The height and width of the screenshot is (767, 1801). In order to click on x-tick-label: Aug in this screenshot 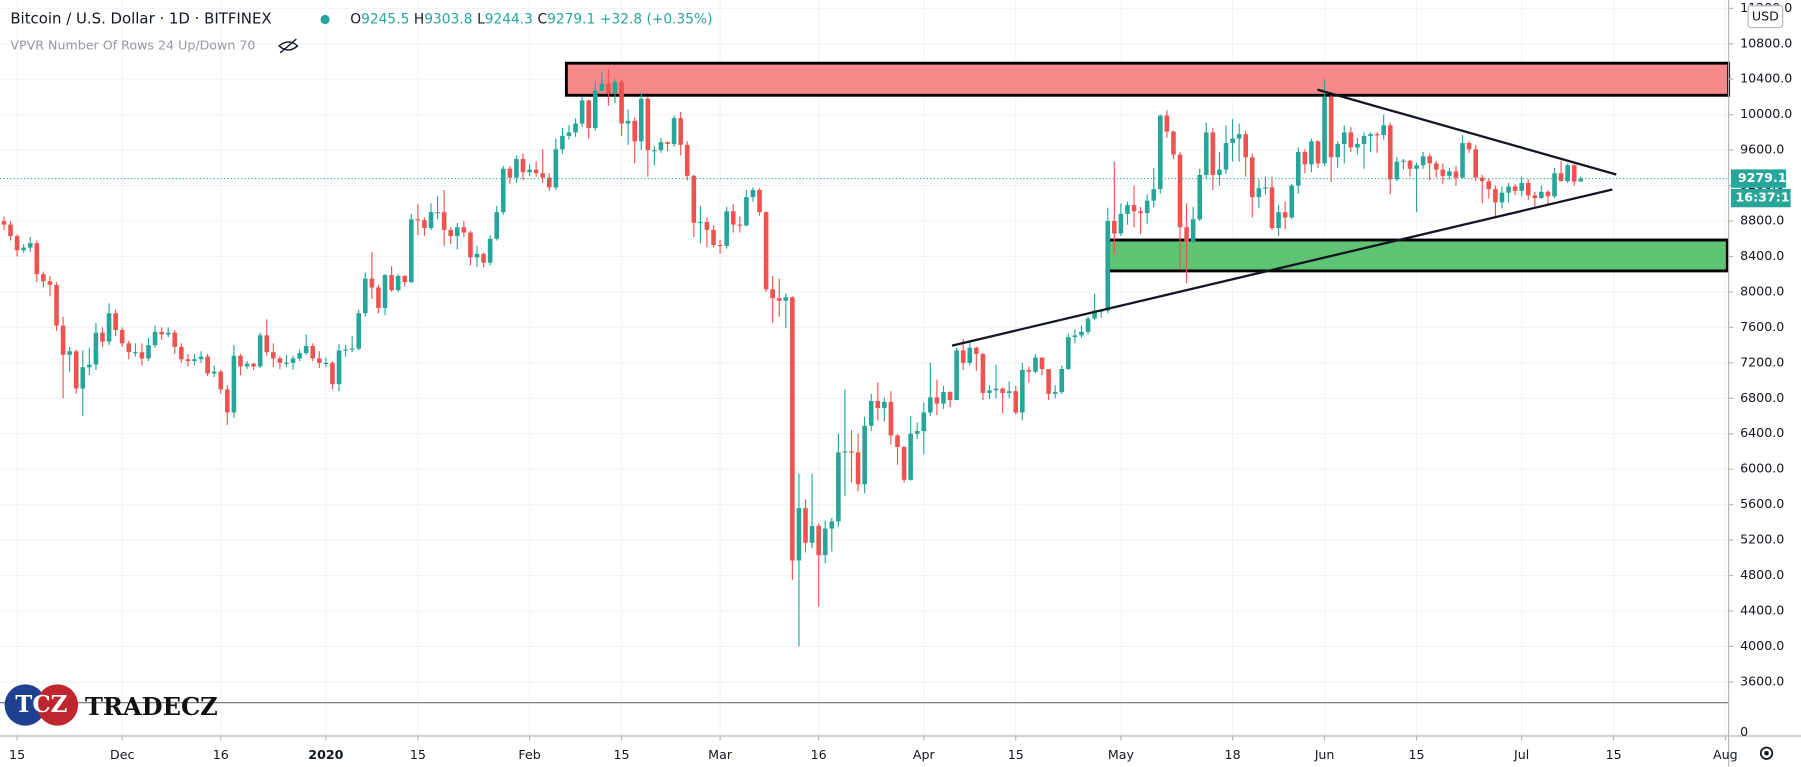, I will do `click(1725, 754)`.